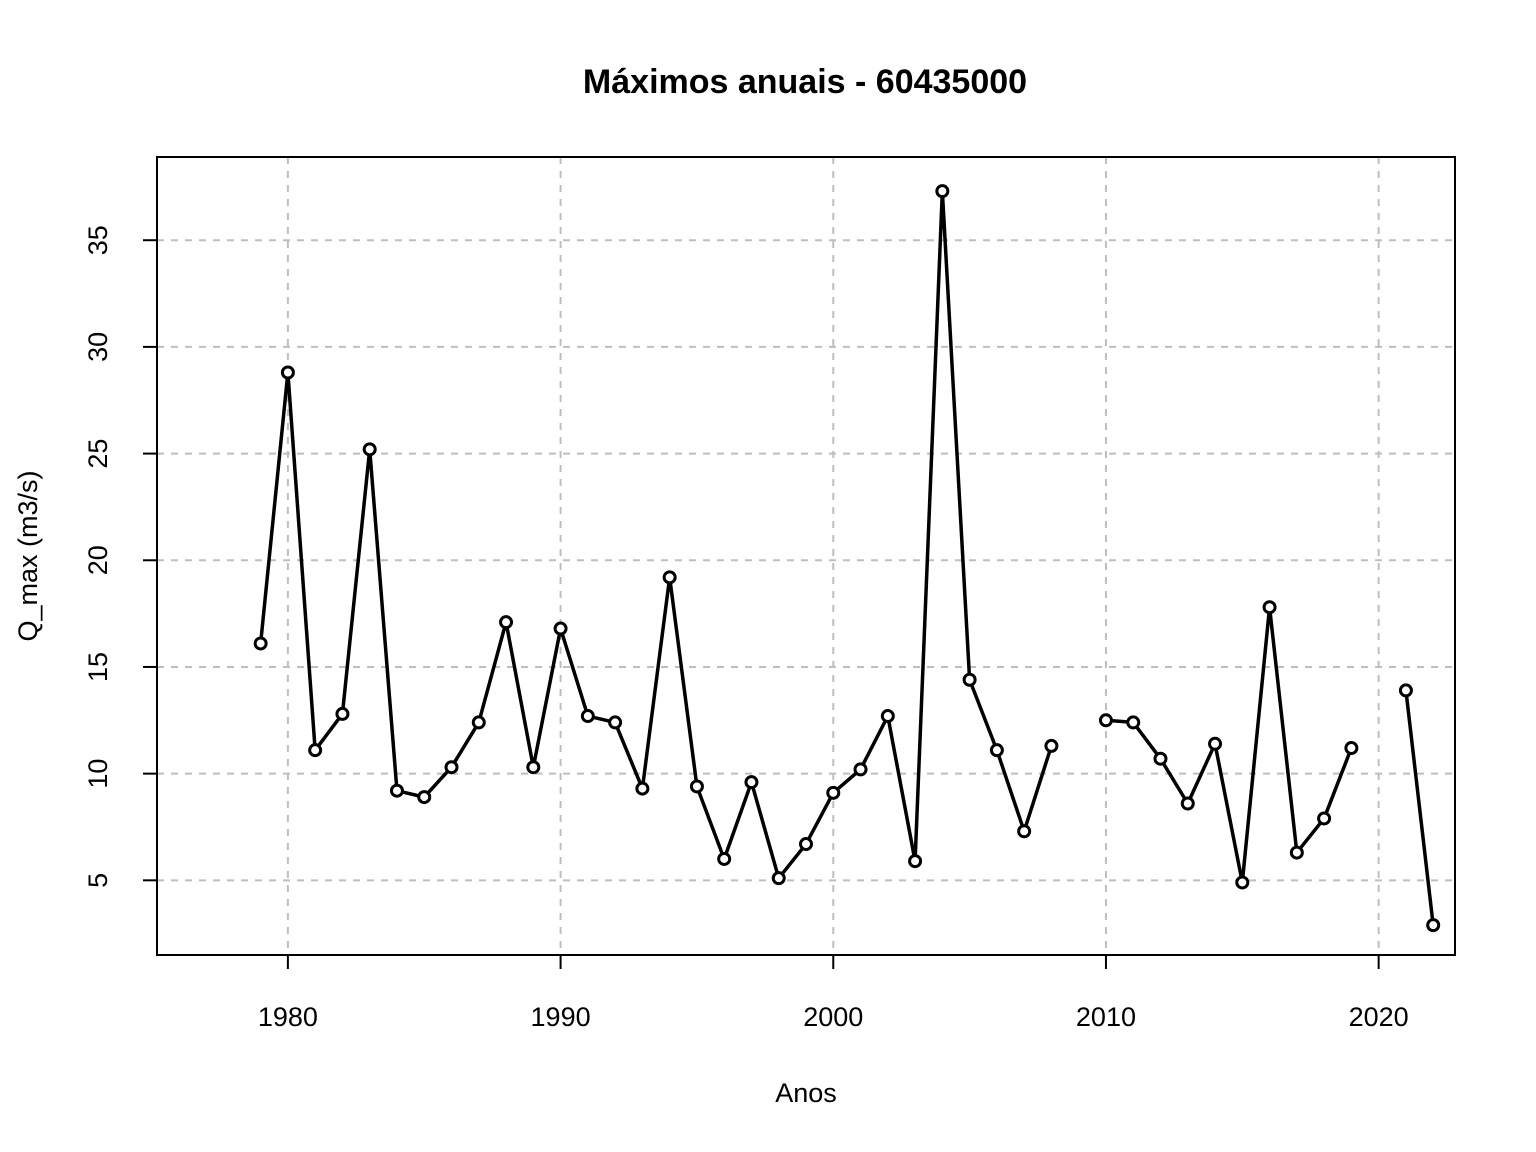 The width and height of the screenshot is (1536, 1152). I want to click on x-tick-label: 2000, so click(833, 1017).